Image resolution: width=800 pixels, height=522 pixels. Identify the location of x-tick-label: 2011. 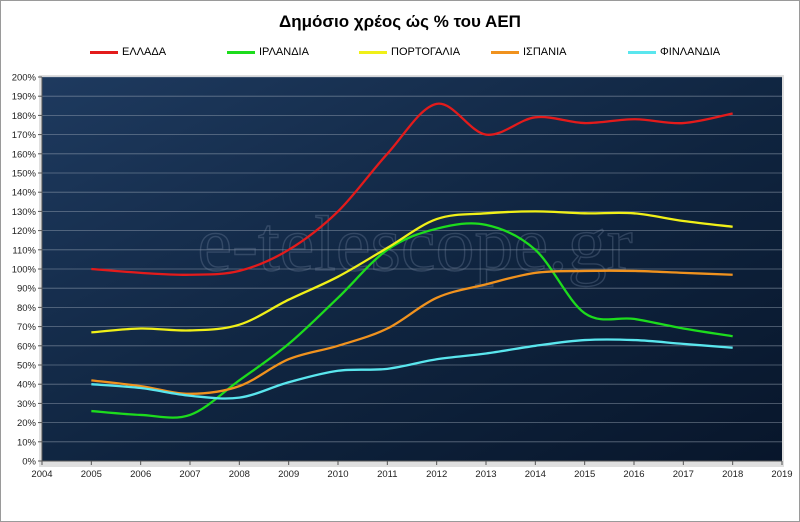
(387, 474).